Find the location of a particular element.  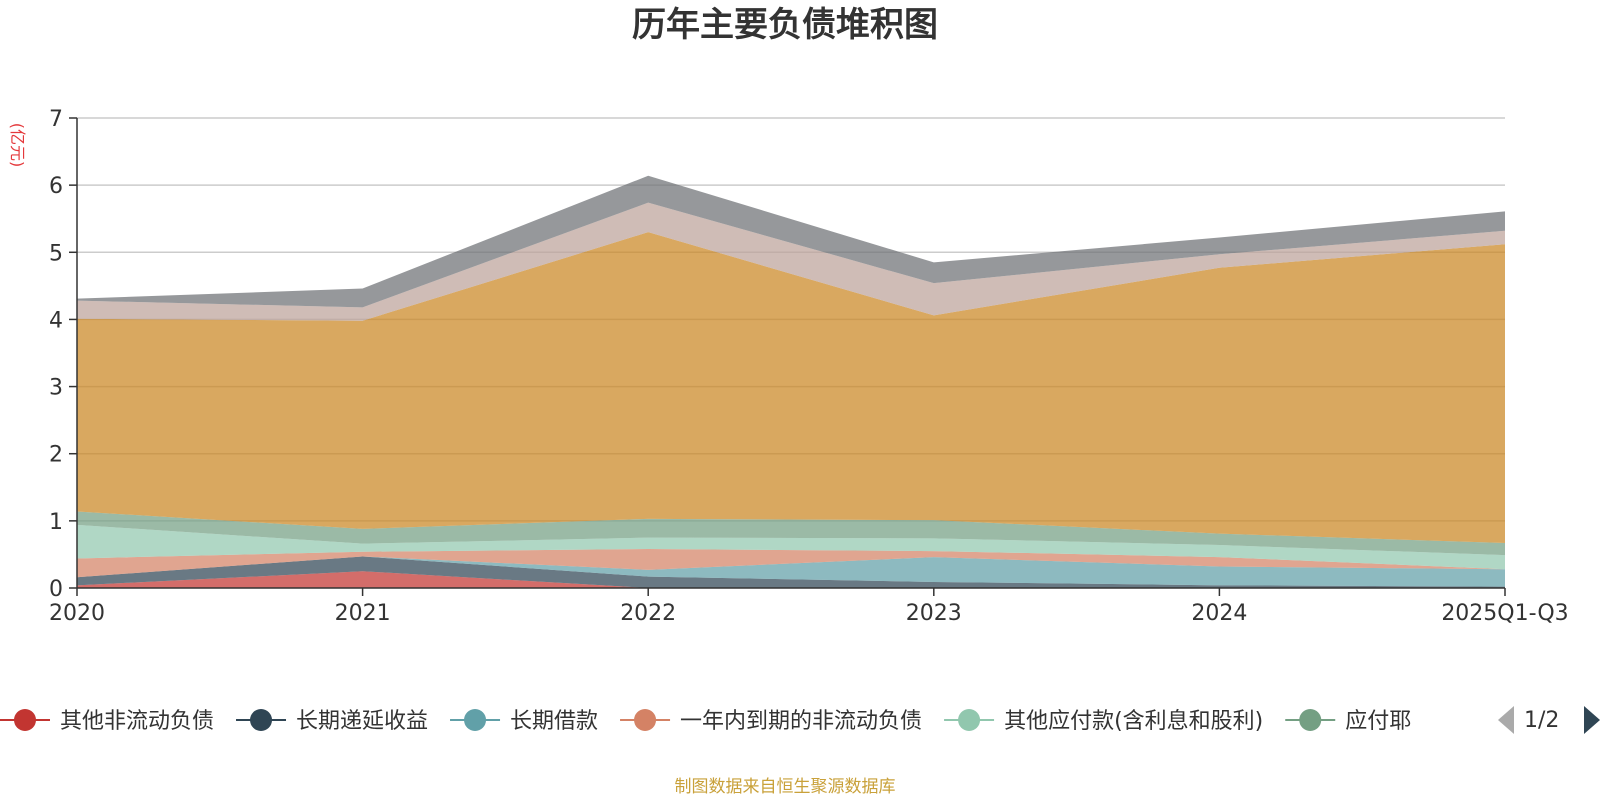

y-tick-label-3: 3 is located at coordinates (56, 388).